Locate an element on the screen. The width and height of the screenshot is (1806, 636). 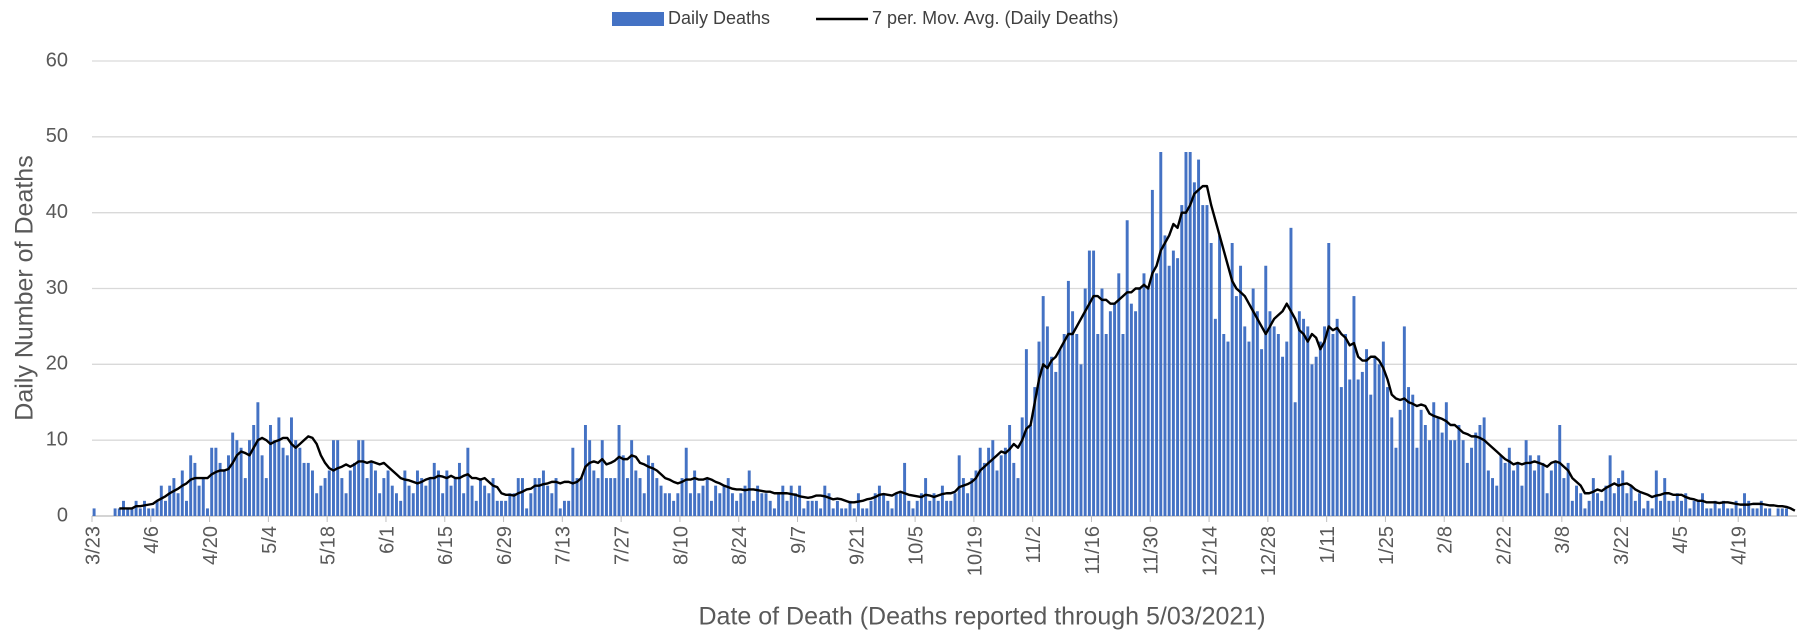
x-tick-label: 10/19 is located at coordinates (975, 551).